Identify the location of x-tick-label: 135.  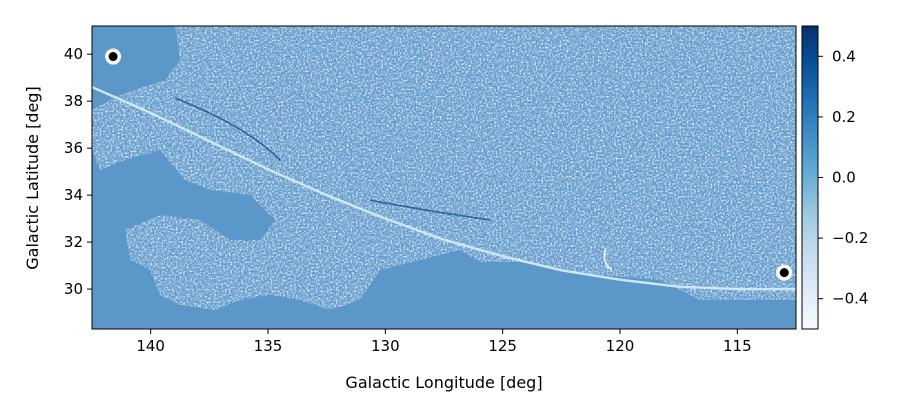
(268, 346).